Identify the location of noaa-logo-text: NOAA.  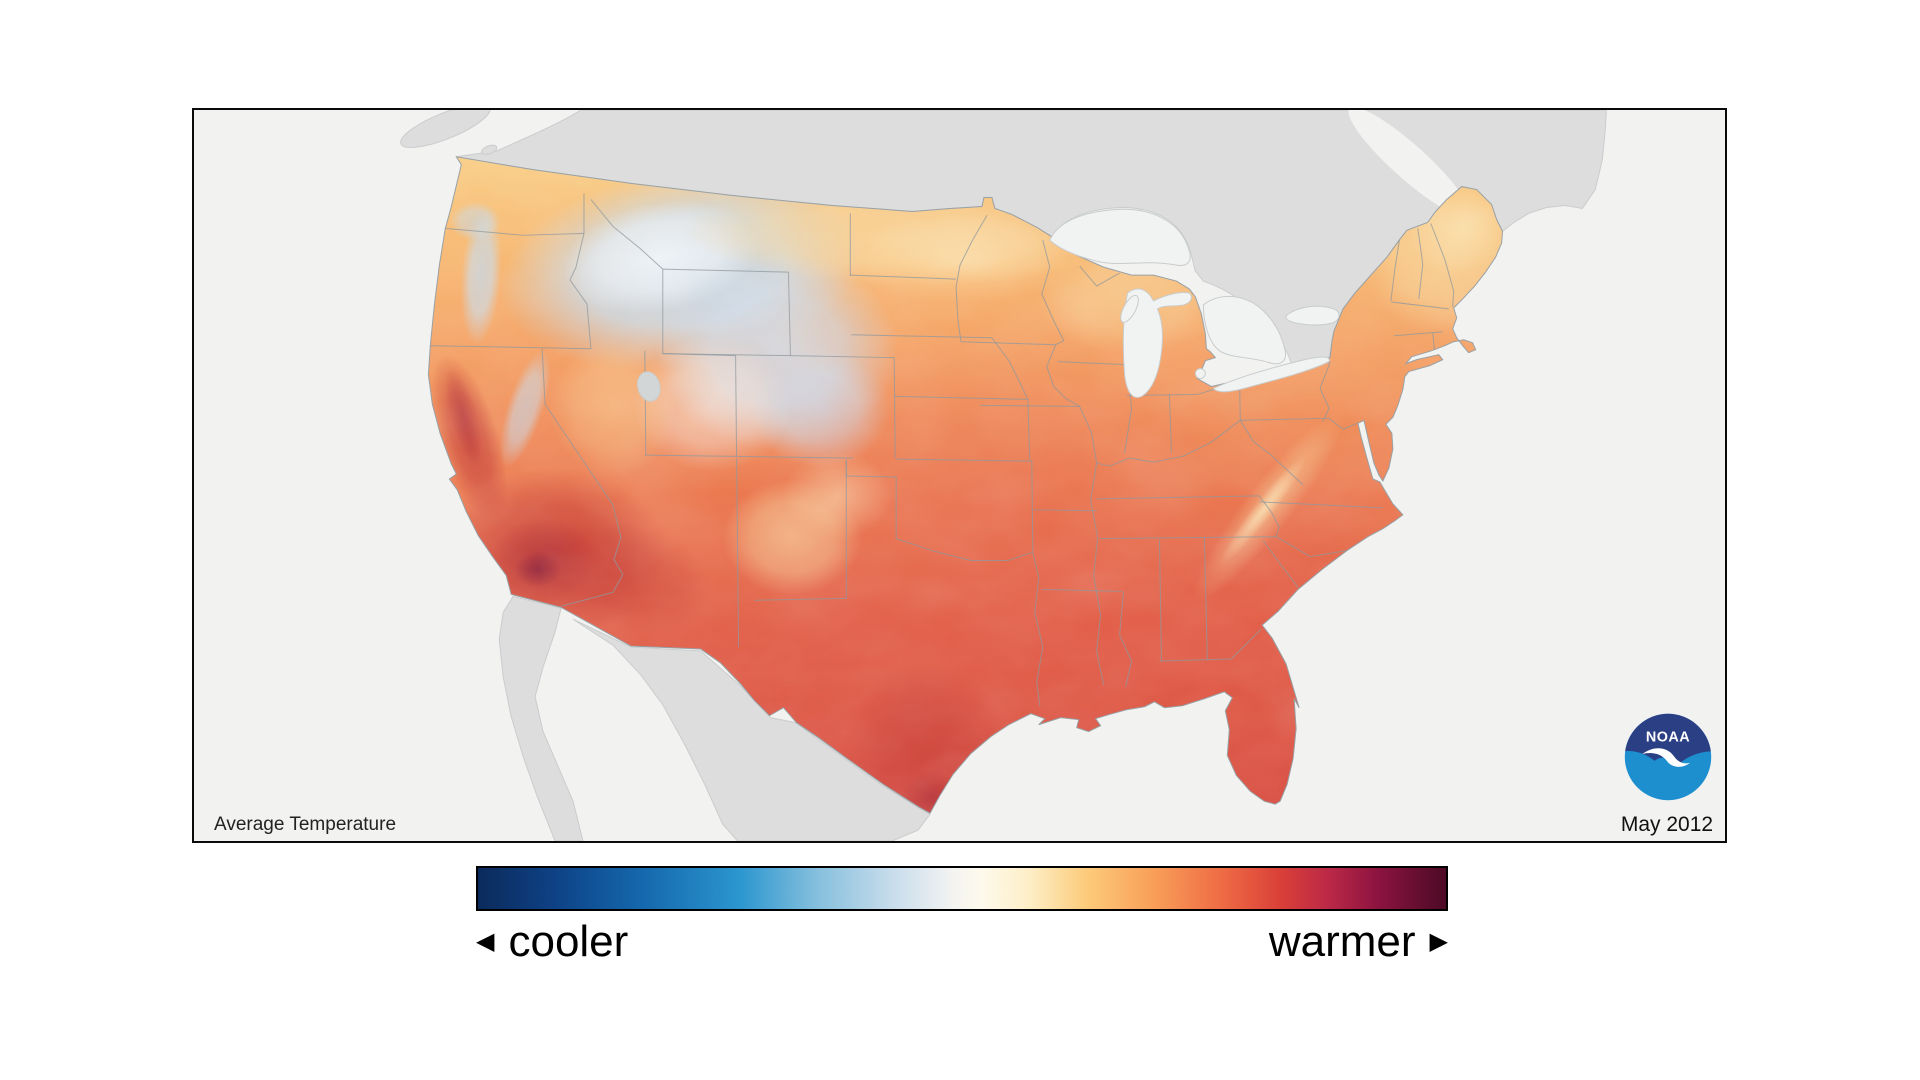
(1668, 738).